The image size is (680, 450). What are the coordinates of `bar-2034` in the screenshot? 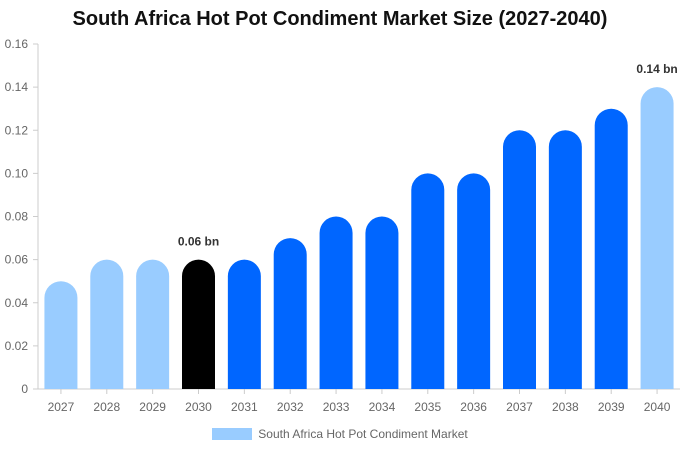 It's located at (382, 302).